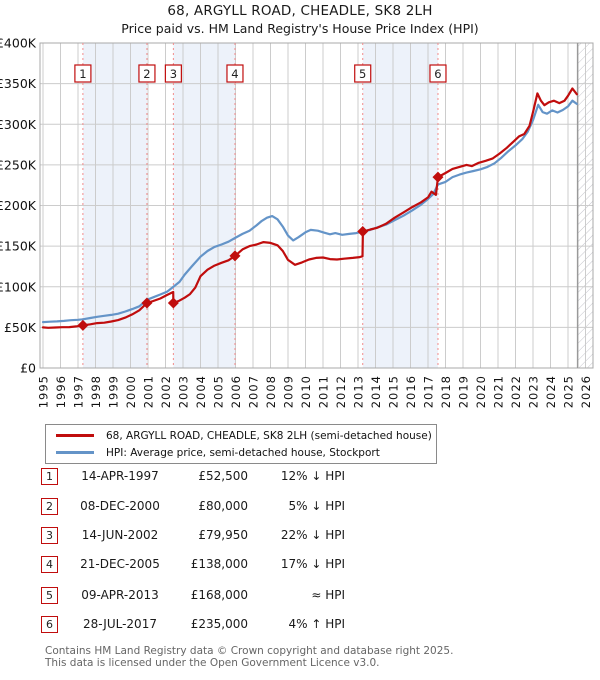 The height and width of the screenshot is (680, 600). What do you see at coordinates (75, 452) in the screenshot?
I see `hpi-line-swatch` at bounding box center [75, 452].